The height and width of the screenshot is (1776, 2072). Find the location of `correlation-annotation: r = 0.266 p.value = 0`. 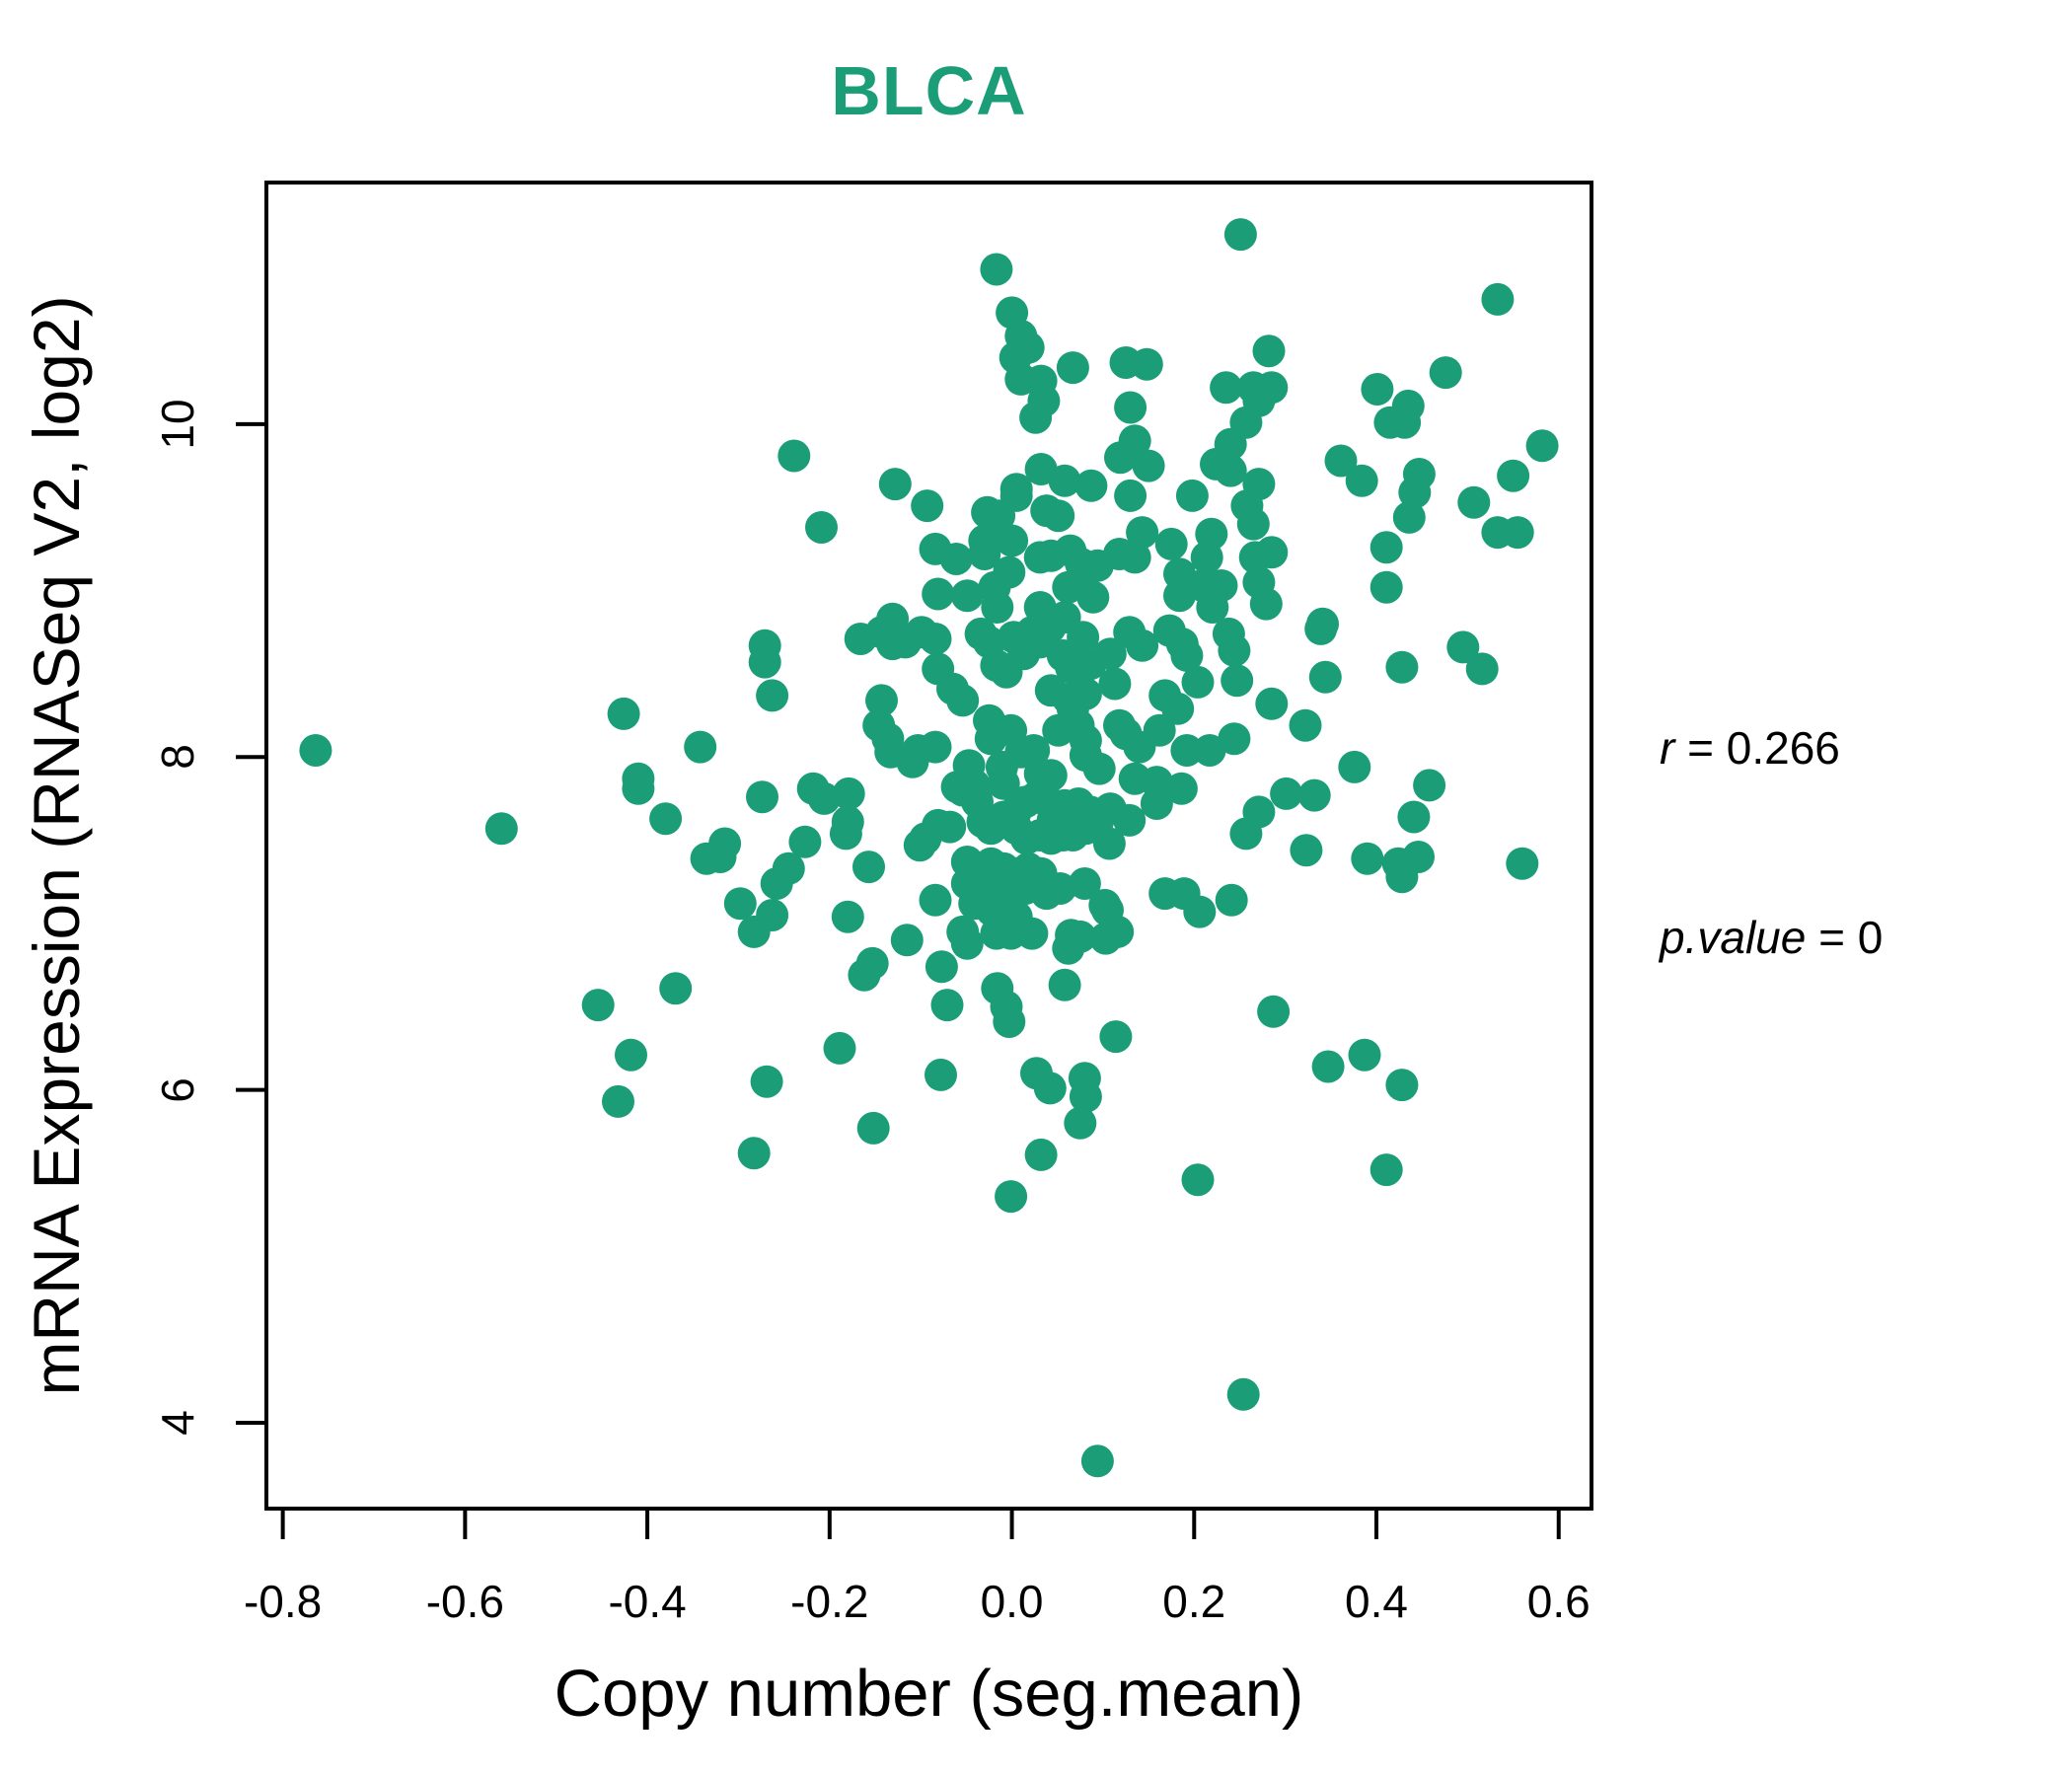

correlation-annotation: r = 0.266 p.value = 0 is located at coordinates (1772, 843).